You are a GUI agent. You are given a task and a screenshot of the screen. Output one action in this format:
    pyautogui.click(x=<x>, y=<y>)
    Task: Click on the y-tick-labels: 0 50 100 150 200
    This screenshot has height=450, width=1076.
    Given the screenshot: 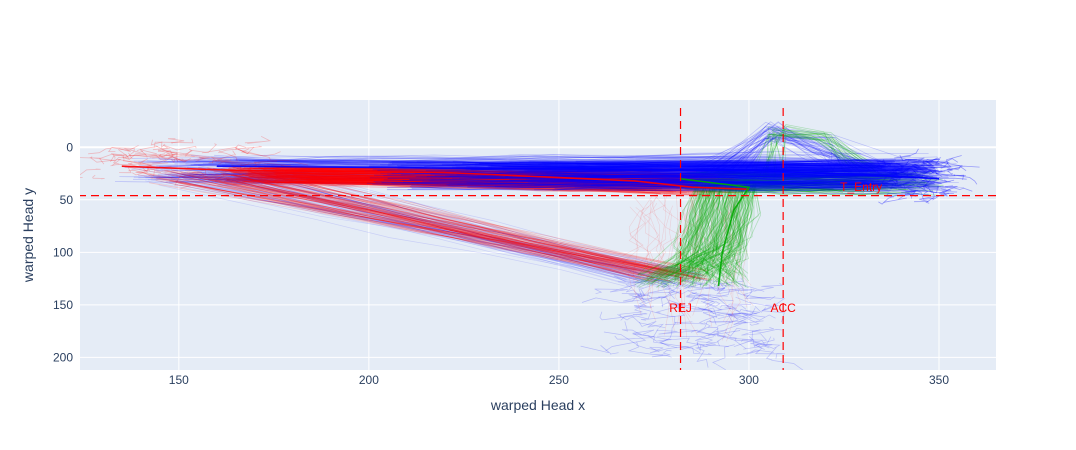 What is the action you would take?
    pyautogui.click(x=63, y=252)
    